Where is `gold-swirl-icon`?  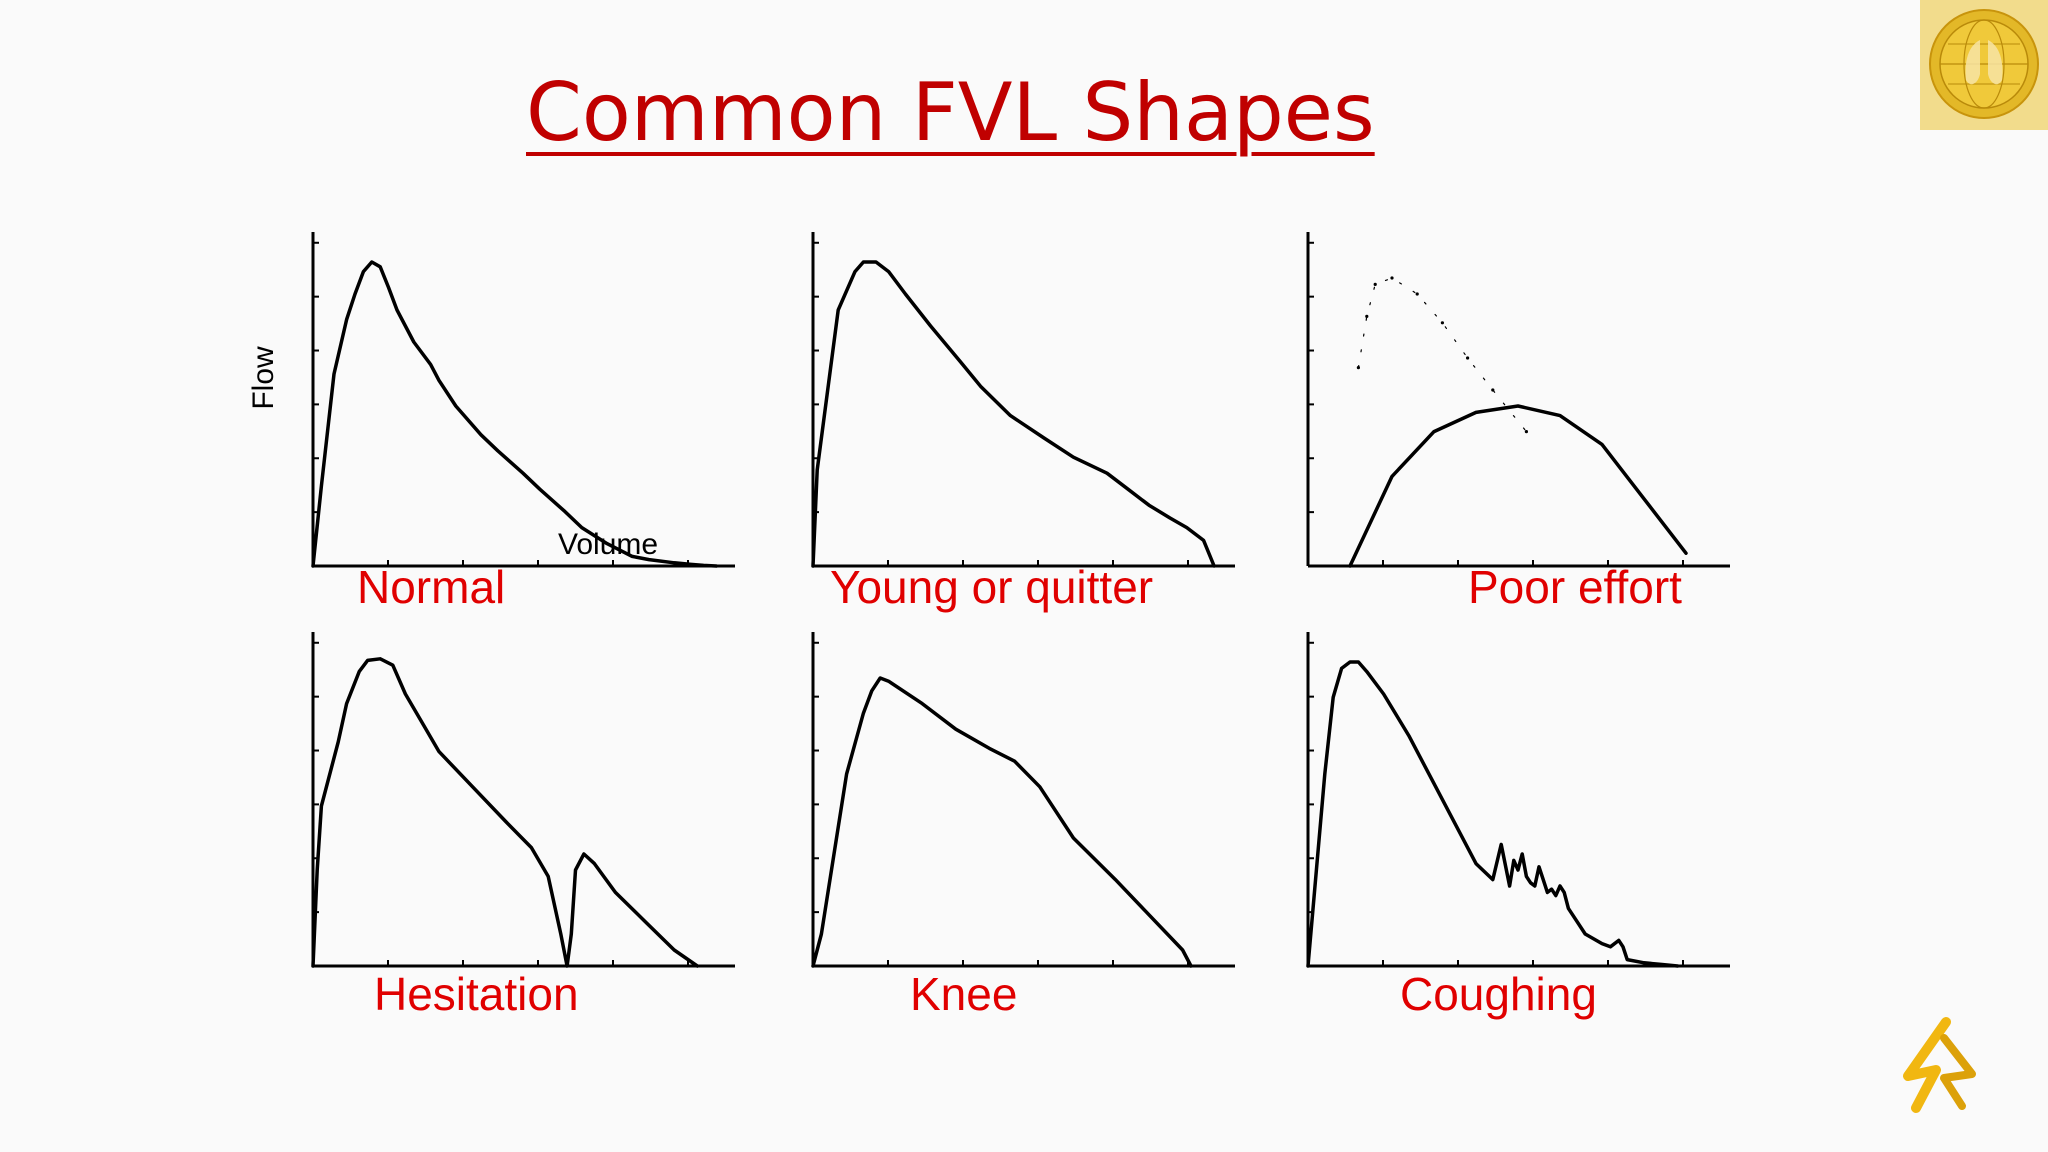
gold-swirl-icon is located at coordinates (1941, 1066).